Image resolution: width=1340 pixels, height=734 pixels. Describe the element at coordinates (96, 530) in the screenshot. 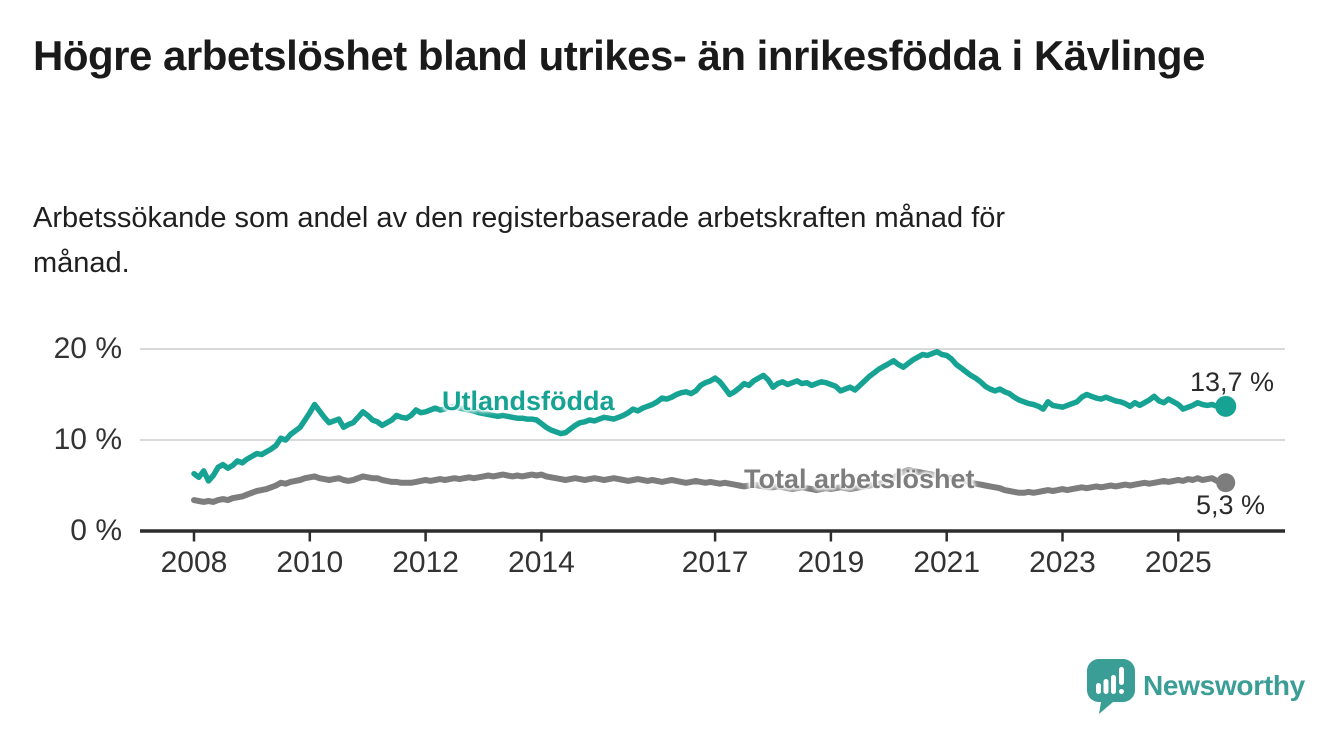

I see `y-axis-tick-label: 0 %` at that location.